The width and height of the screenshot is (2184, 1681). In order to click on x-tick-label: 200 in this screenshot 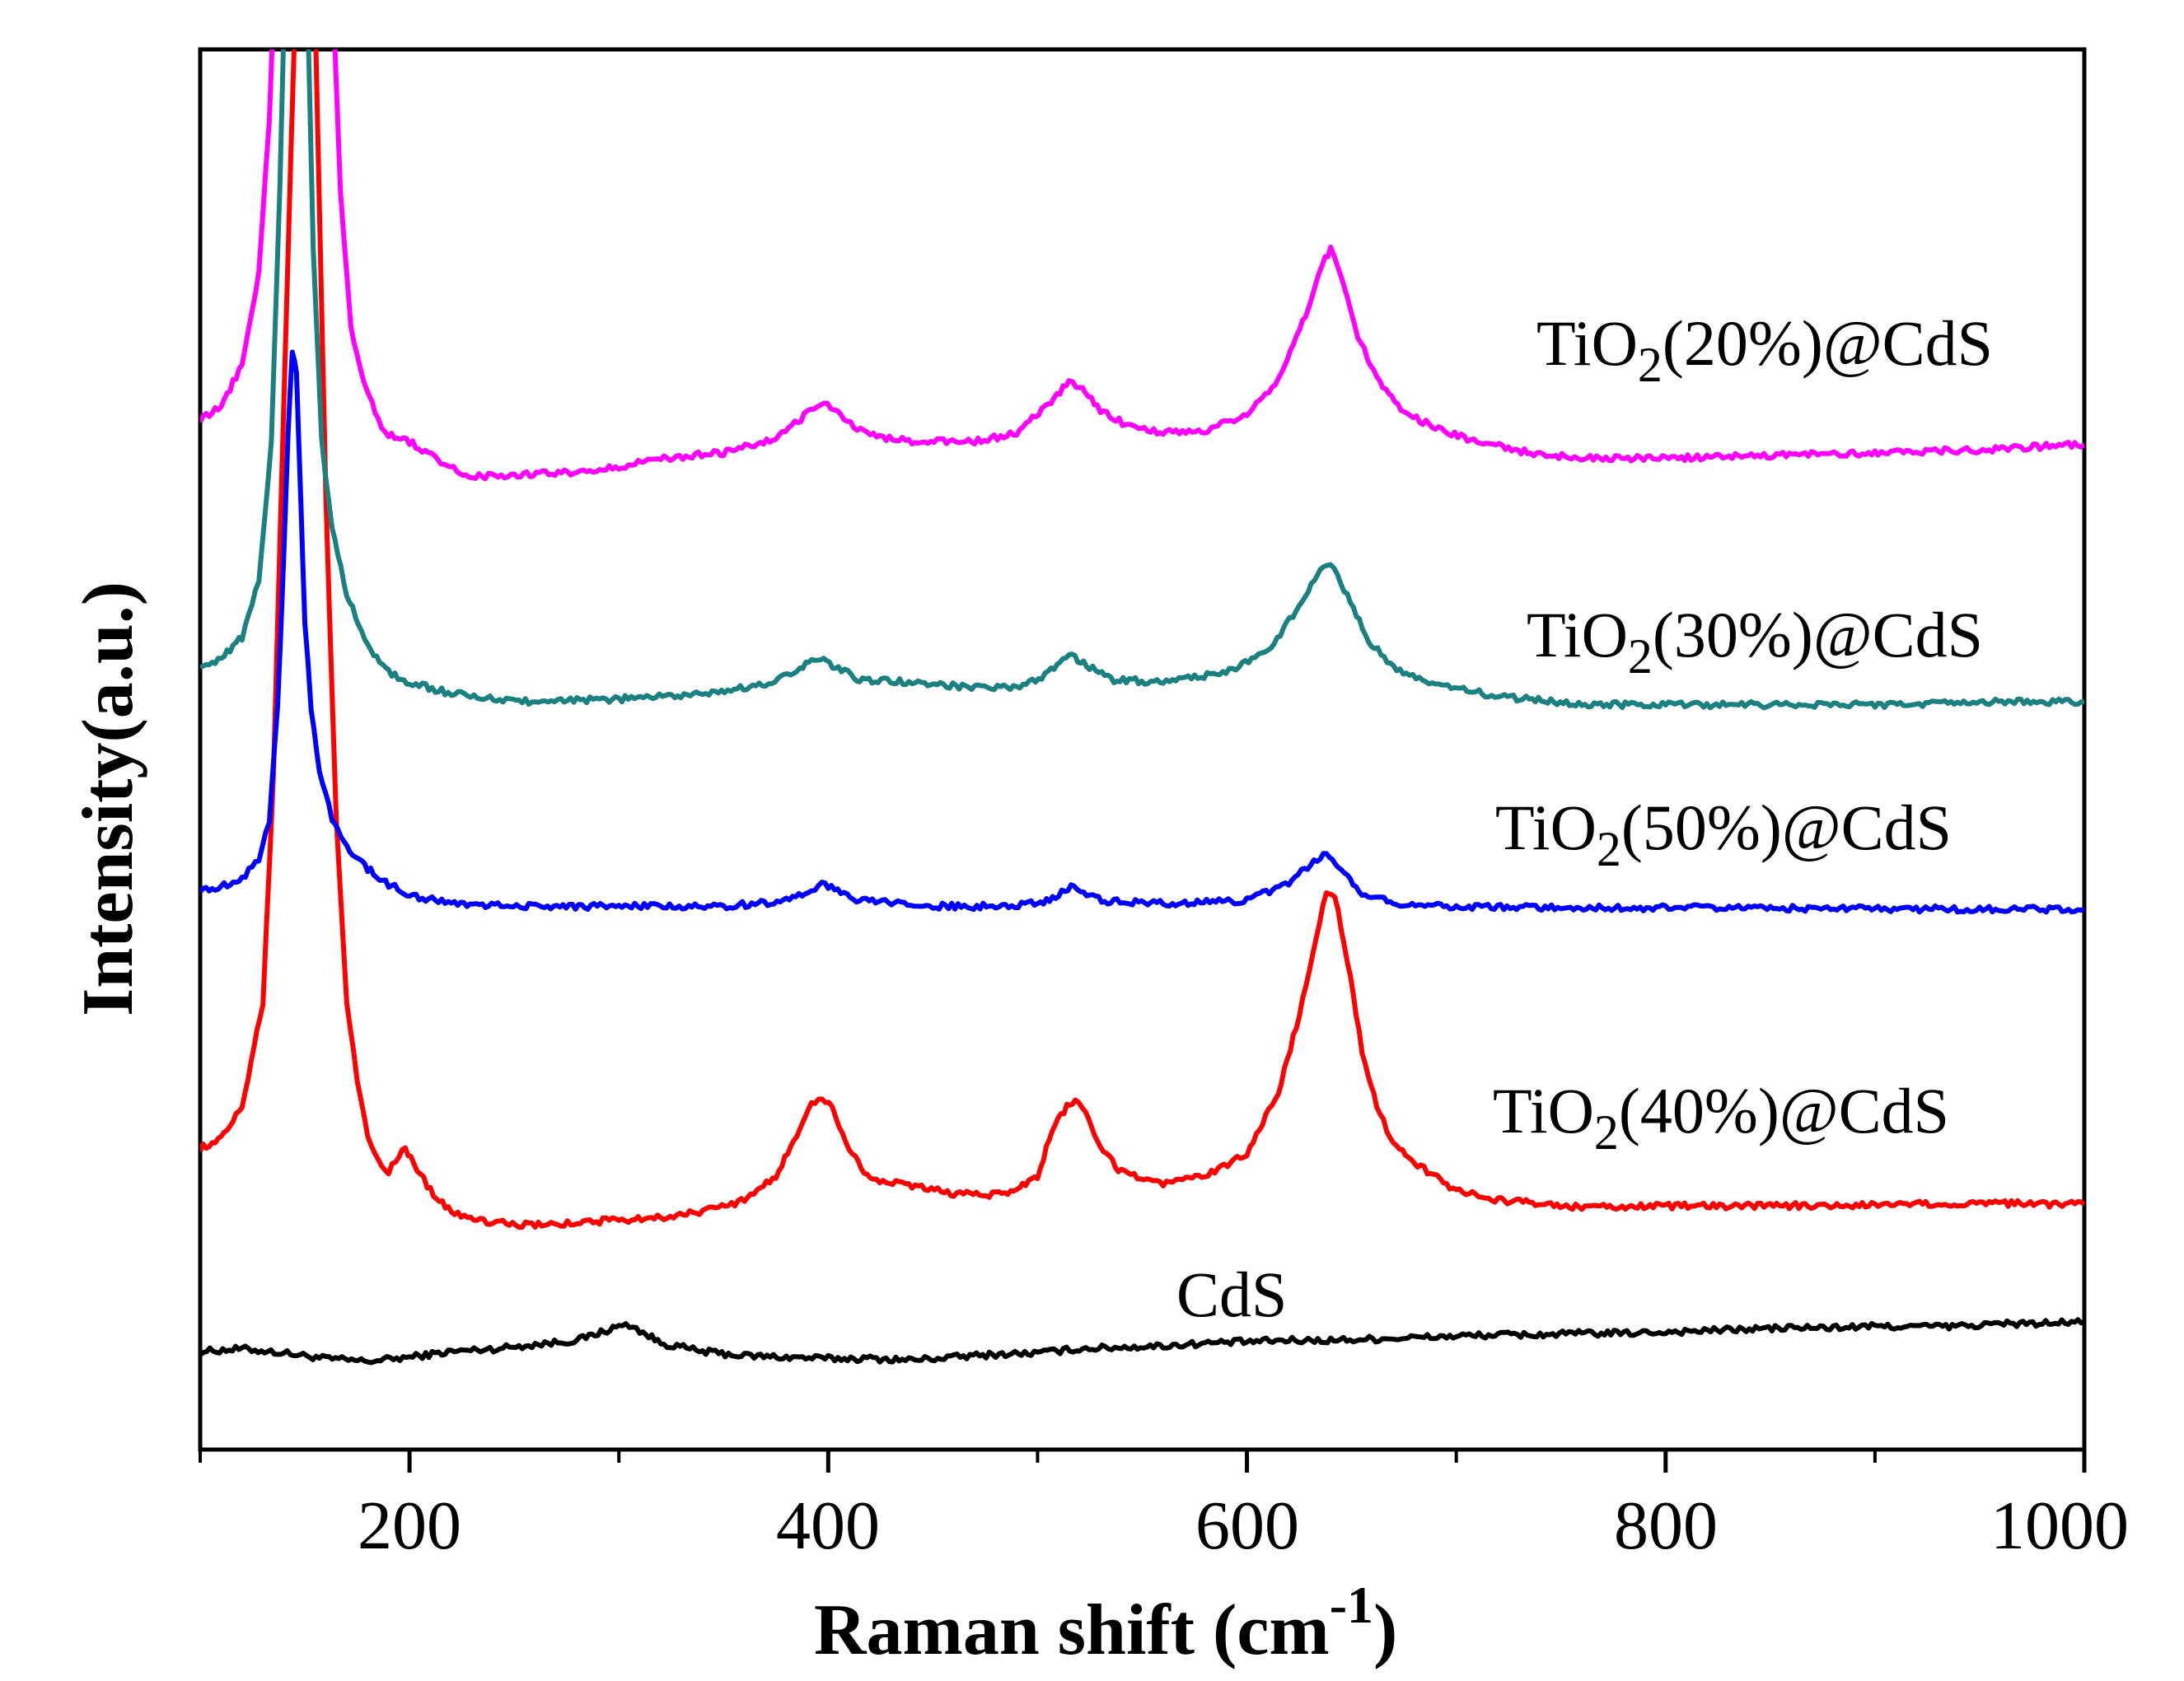, I will do `click(409, 1525)`.